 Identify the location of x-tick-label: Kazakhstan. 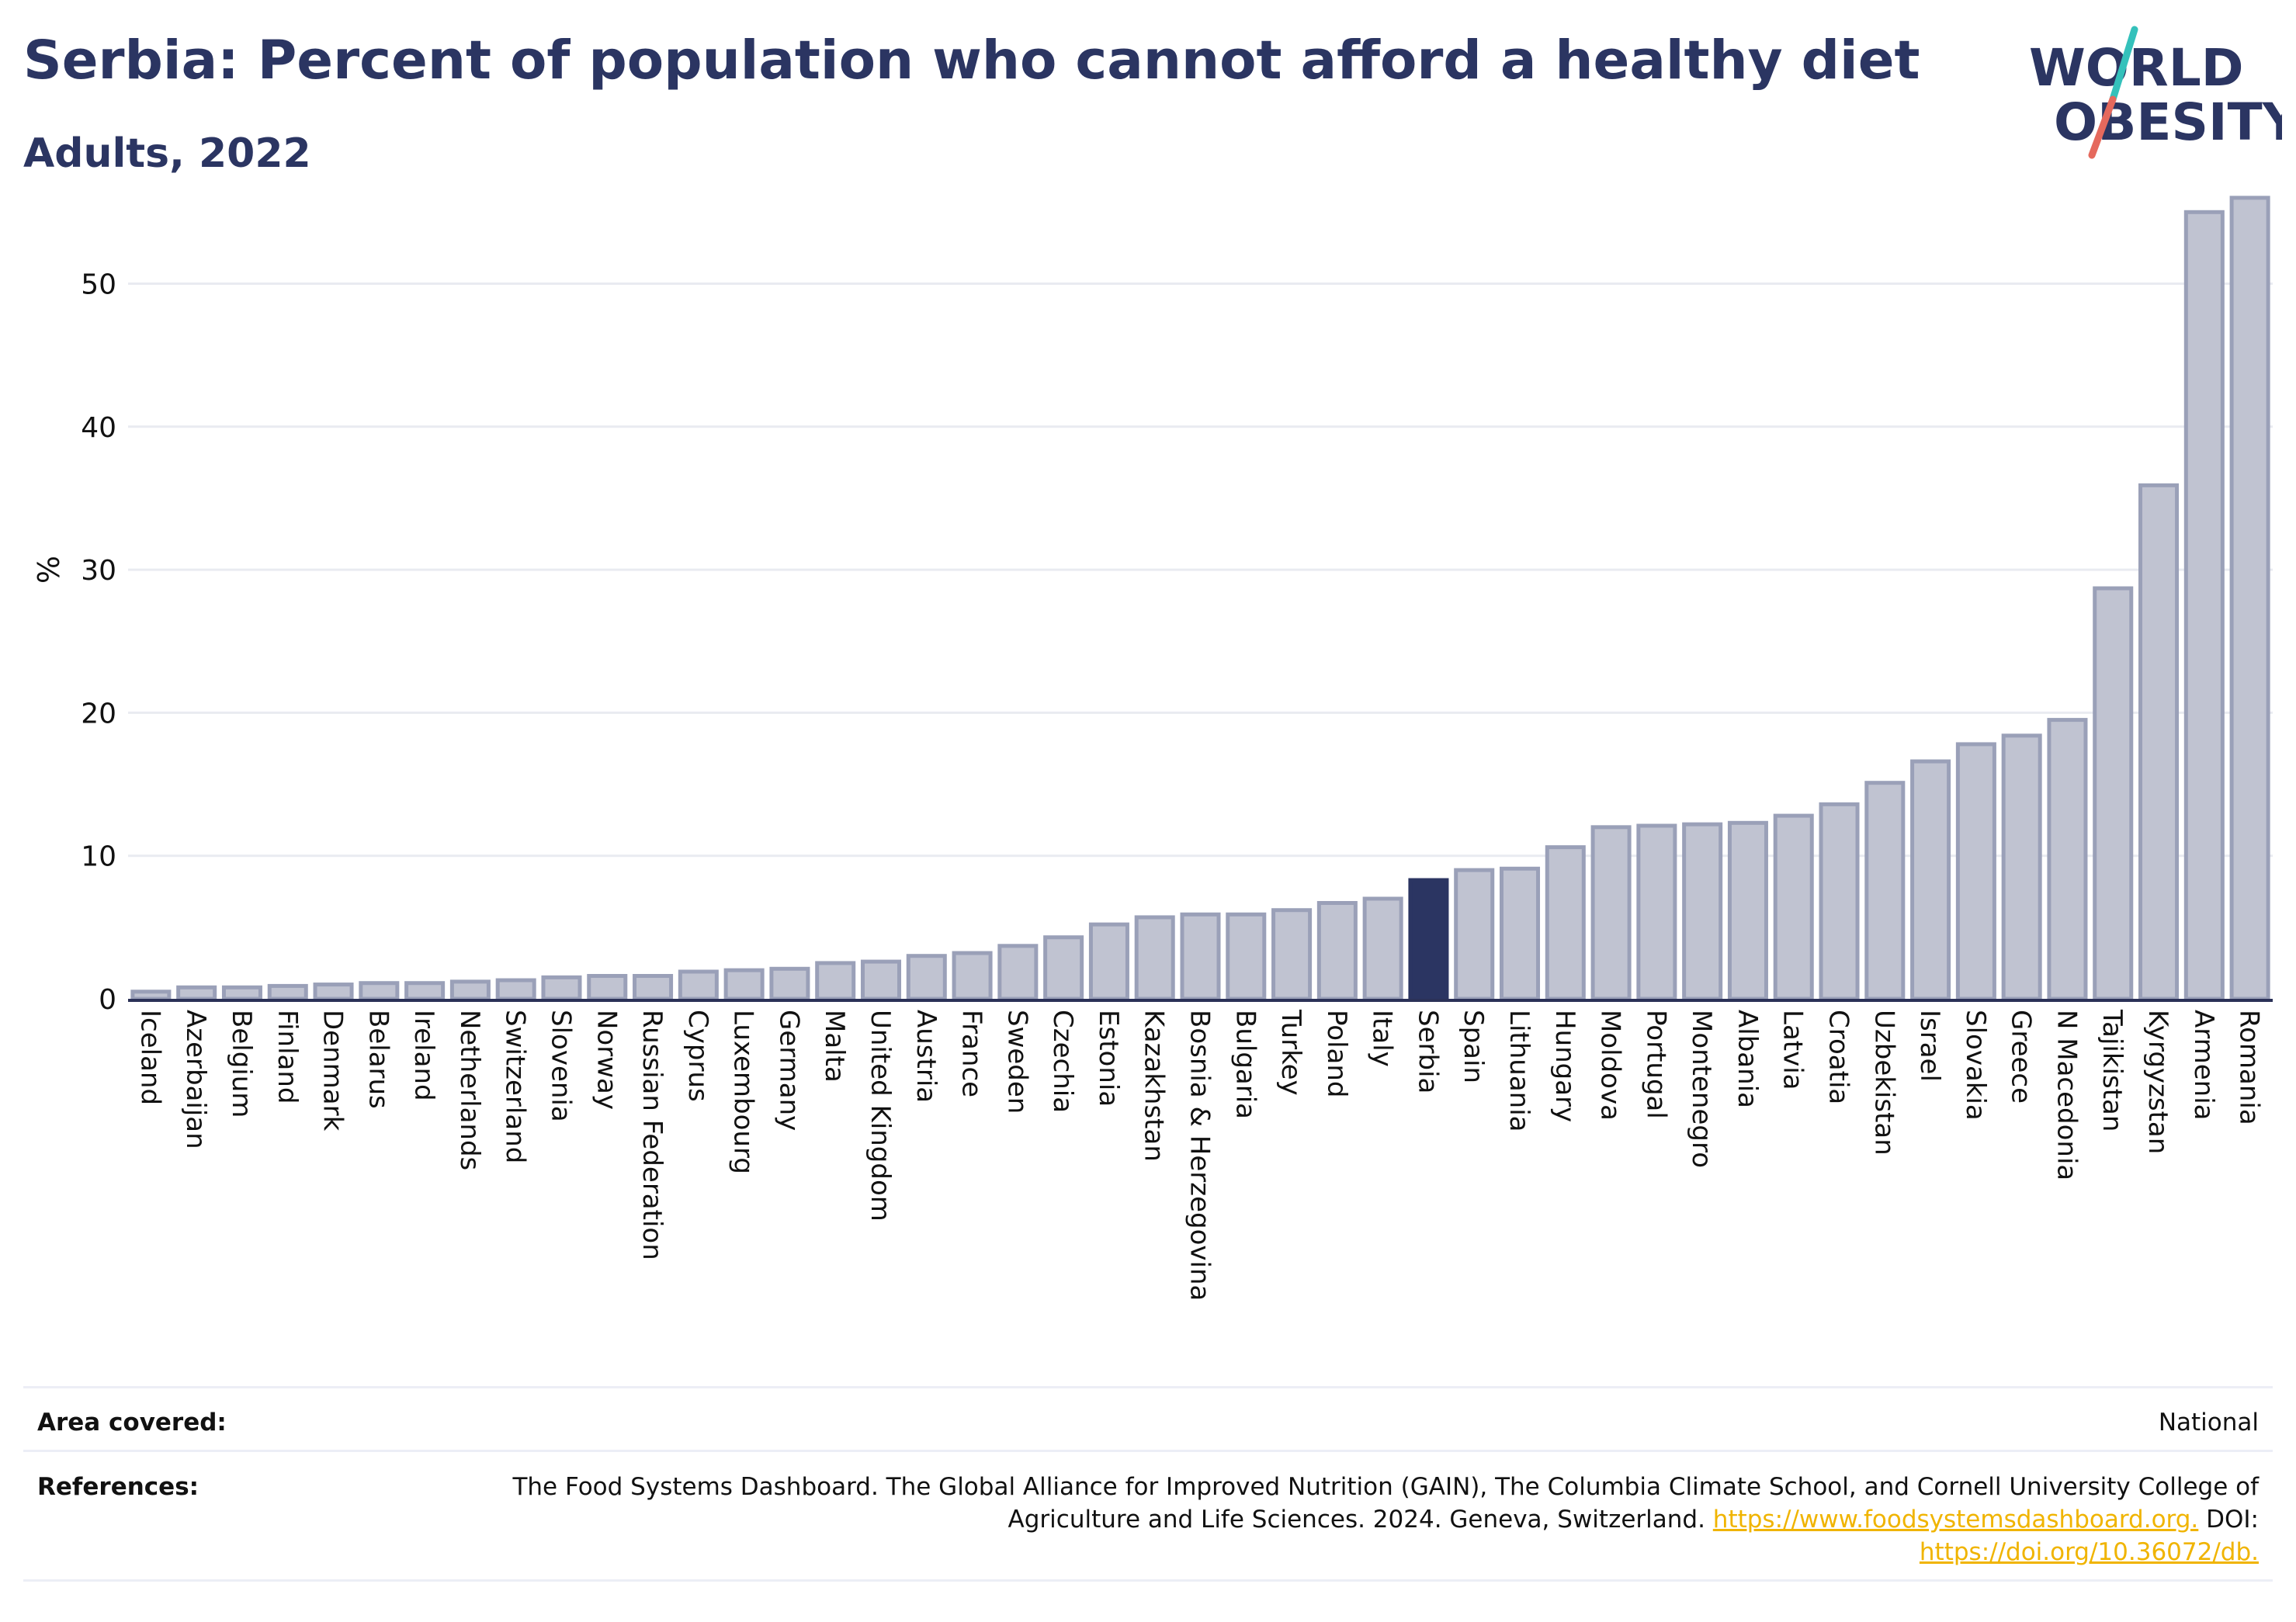
(1154, 1086).